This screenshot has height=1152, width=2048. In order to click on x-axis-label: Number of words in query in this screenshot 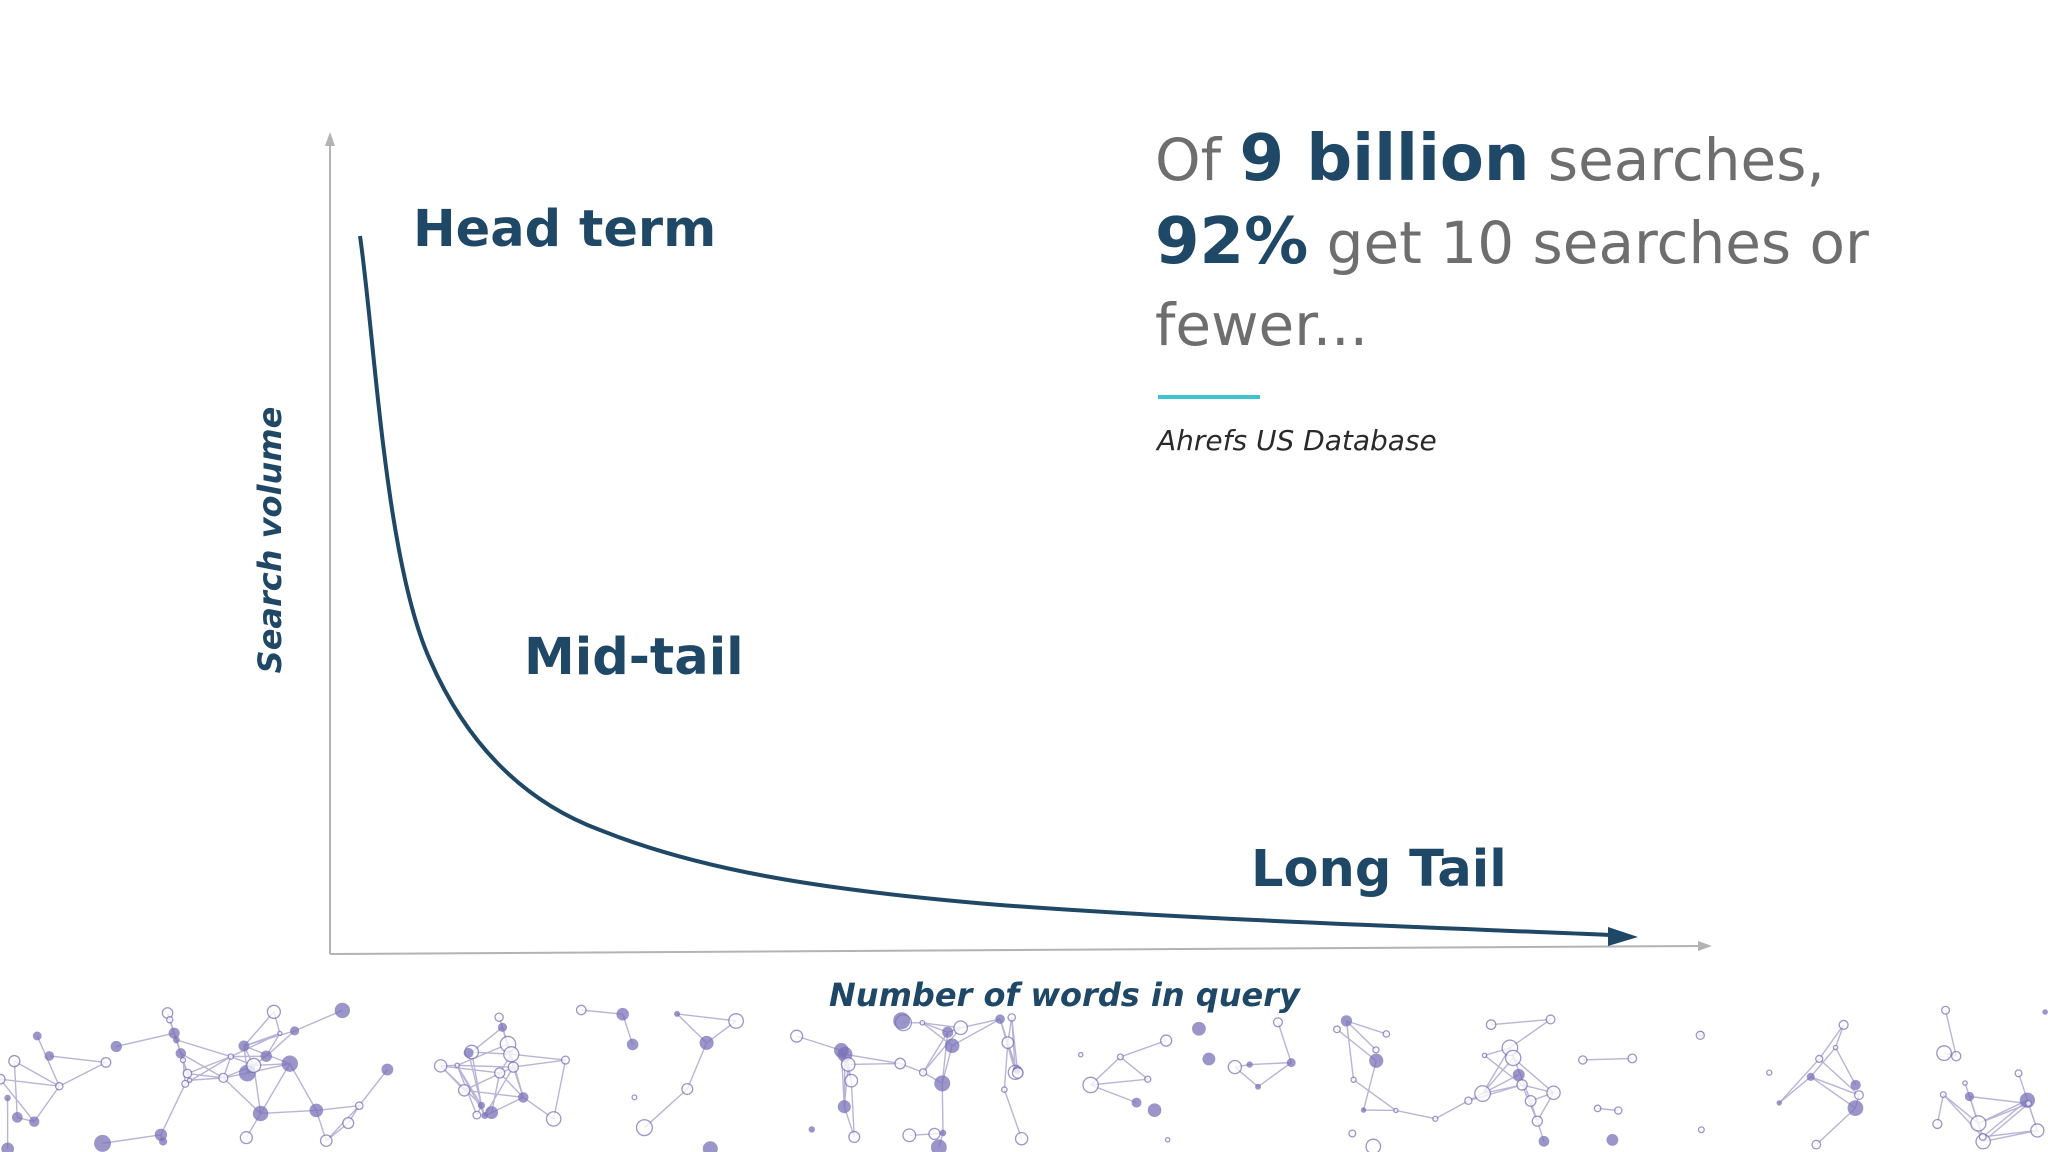, I will do `click(1064, 995)`.